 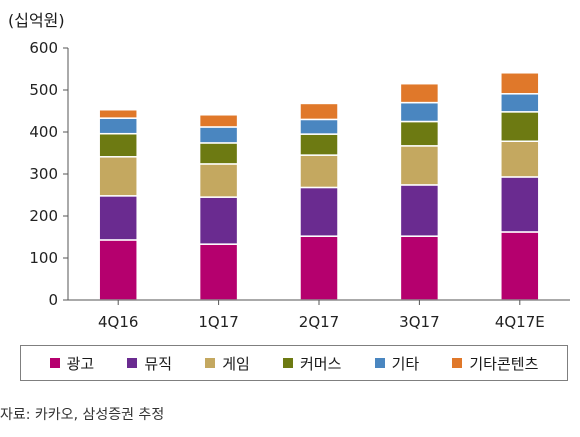 I want to click on y-tick-label: 300, so click(x=43, y=174).